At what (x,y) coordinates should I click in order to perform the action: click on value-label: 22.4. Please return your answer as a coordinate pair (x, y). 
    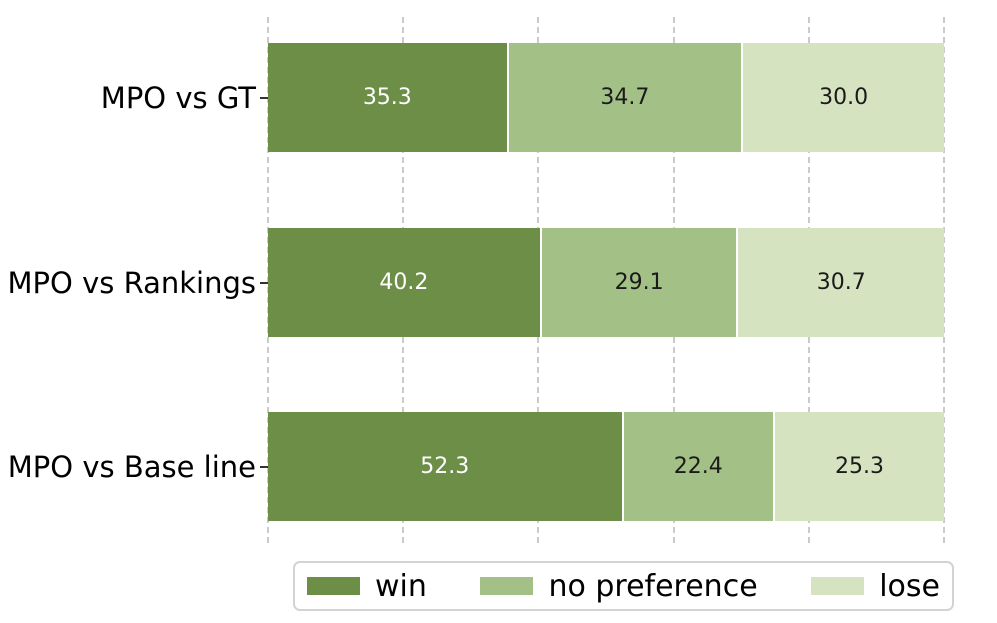
    Looking at the image, I should click on (698, 466).